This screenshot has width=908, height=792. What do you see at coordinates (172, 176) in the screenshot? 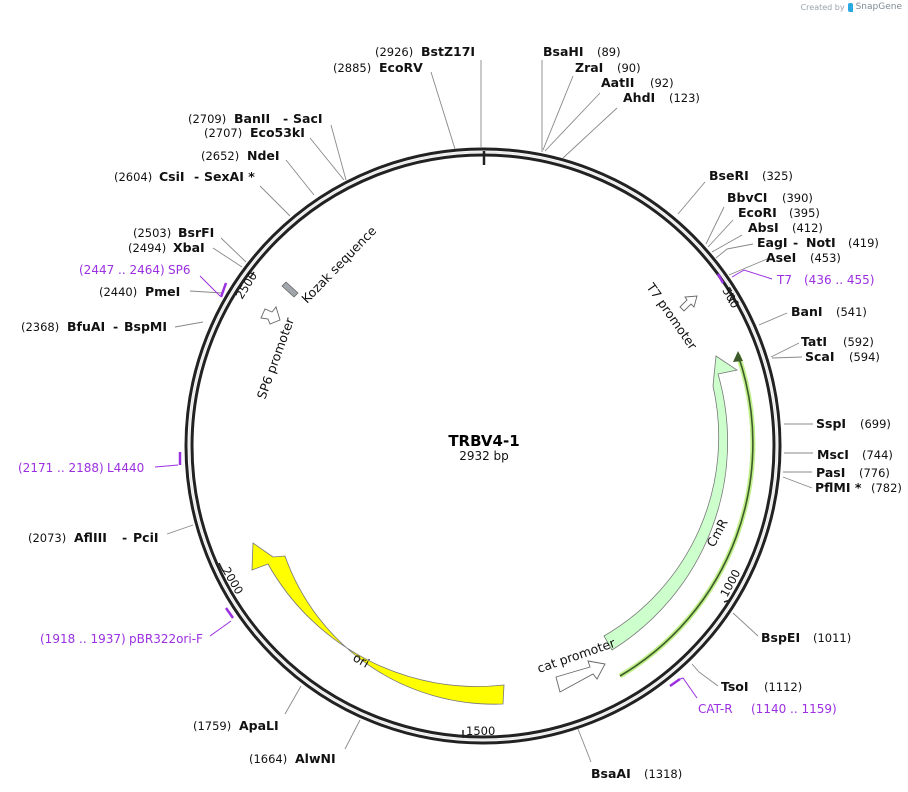
I see `svg-text: CsiI` at bounding box center [172, 176].